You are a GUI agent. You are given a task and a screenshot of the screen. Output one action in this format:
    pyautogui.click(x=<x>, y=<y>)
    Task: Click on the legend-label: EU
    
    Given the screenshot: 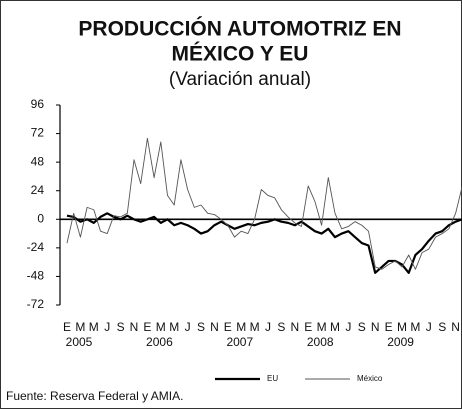 What is the action you would take?
    pyautogui.click(x=272, y=378)
    